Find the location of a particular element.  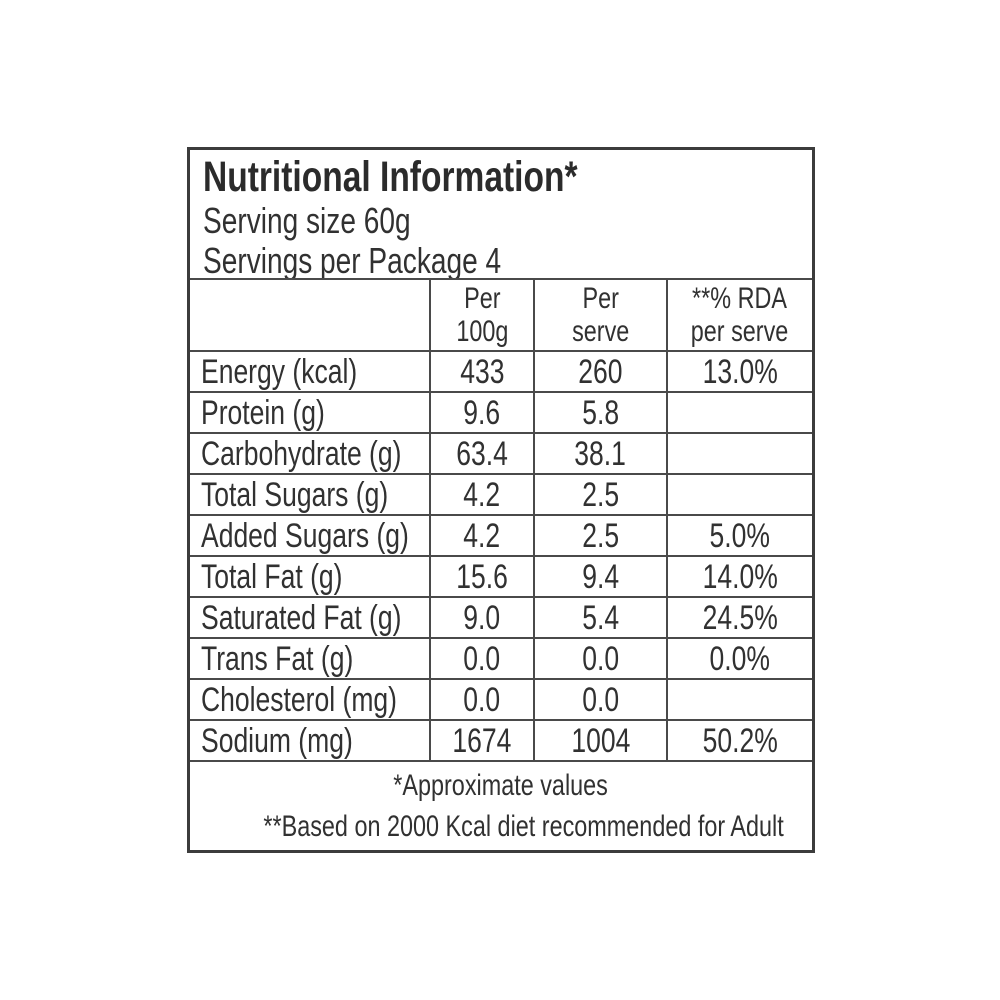

column-header-per-100g-text: Per 100g is located at coordinates (482, 315).